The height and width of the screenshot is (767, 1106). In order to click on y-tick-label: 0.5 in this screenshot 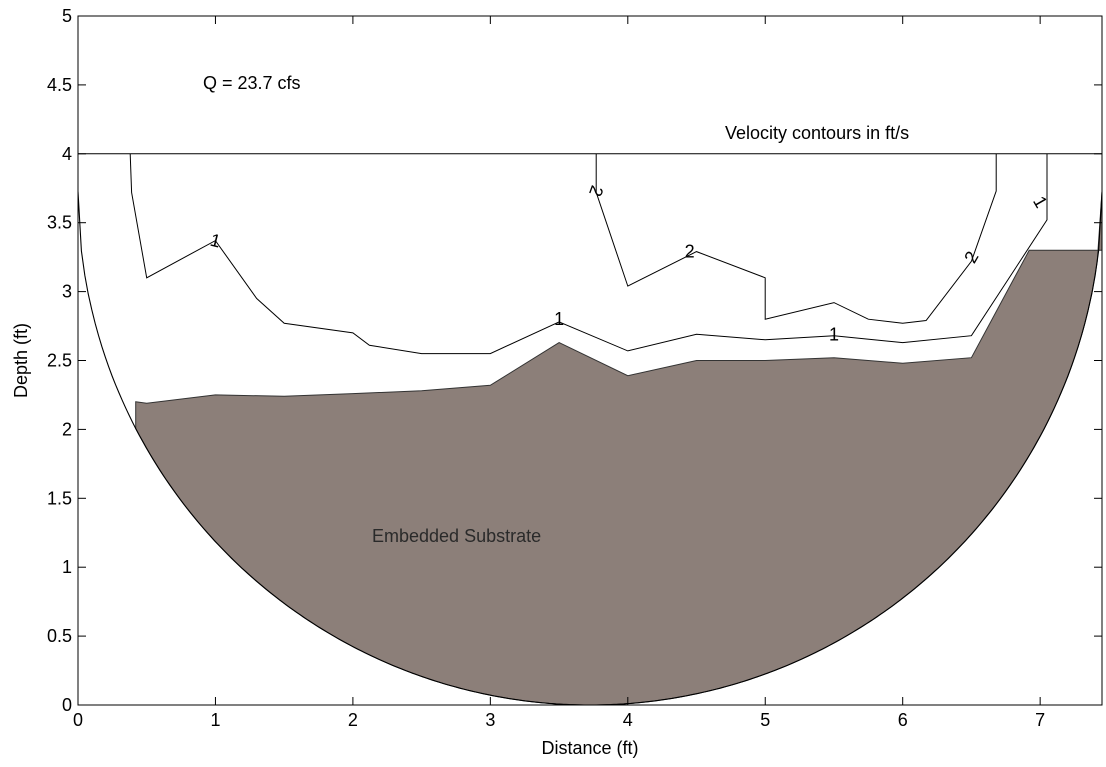, I will do `click(59, 636)`.